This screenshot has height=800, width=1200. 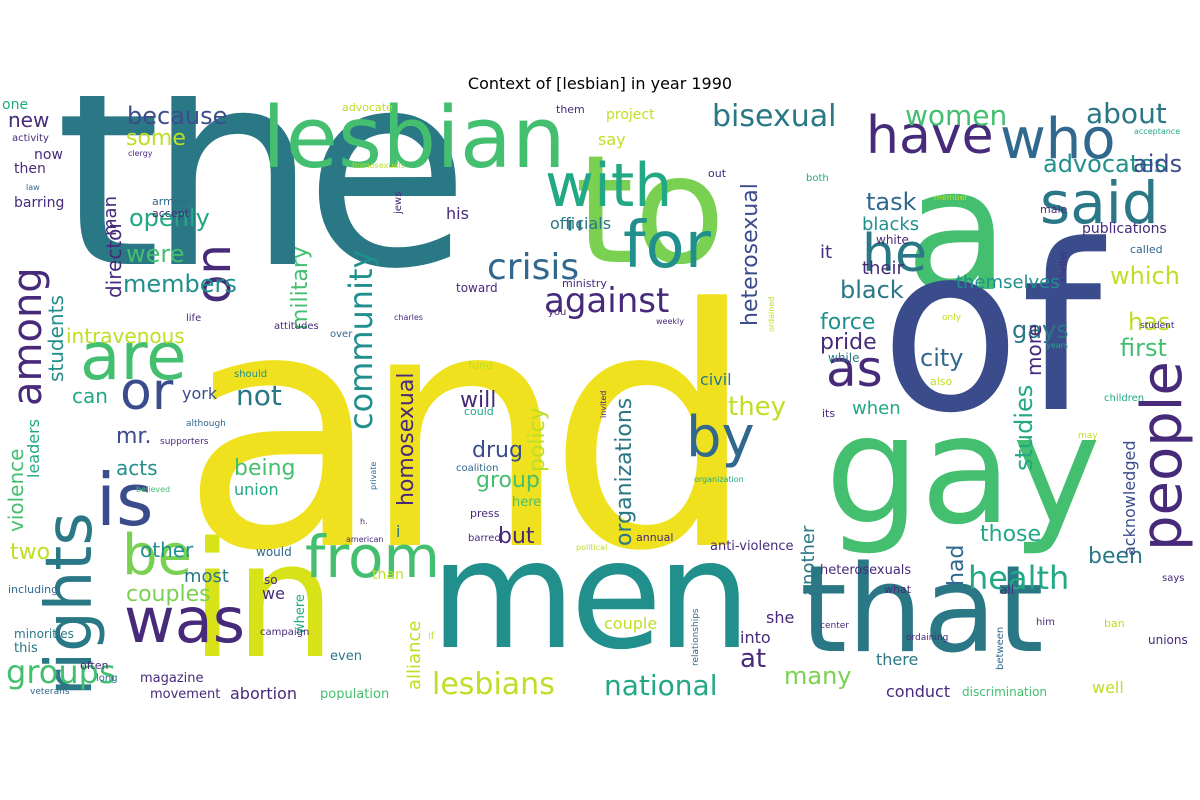 I want to click on word: law, so click(x=33, y=187).